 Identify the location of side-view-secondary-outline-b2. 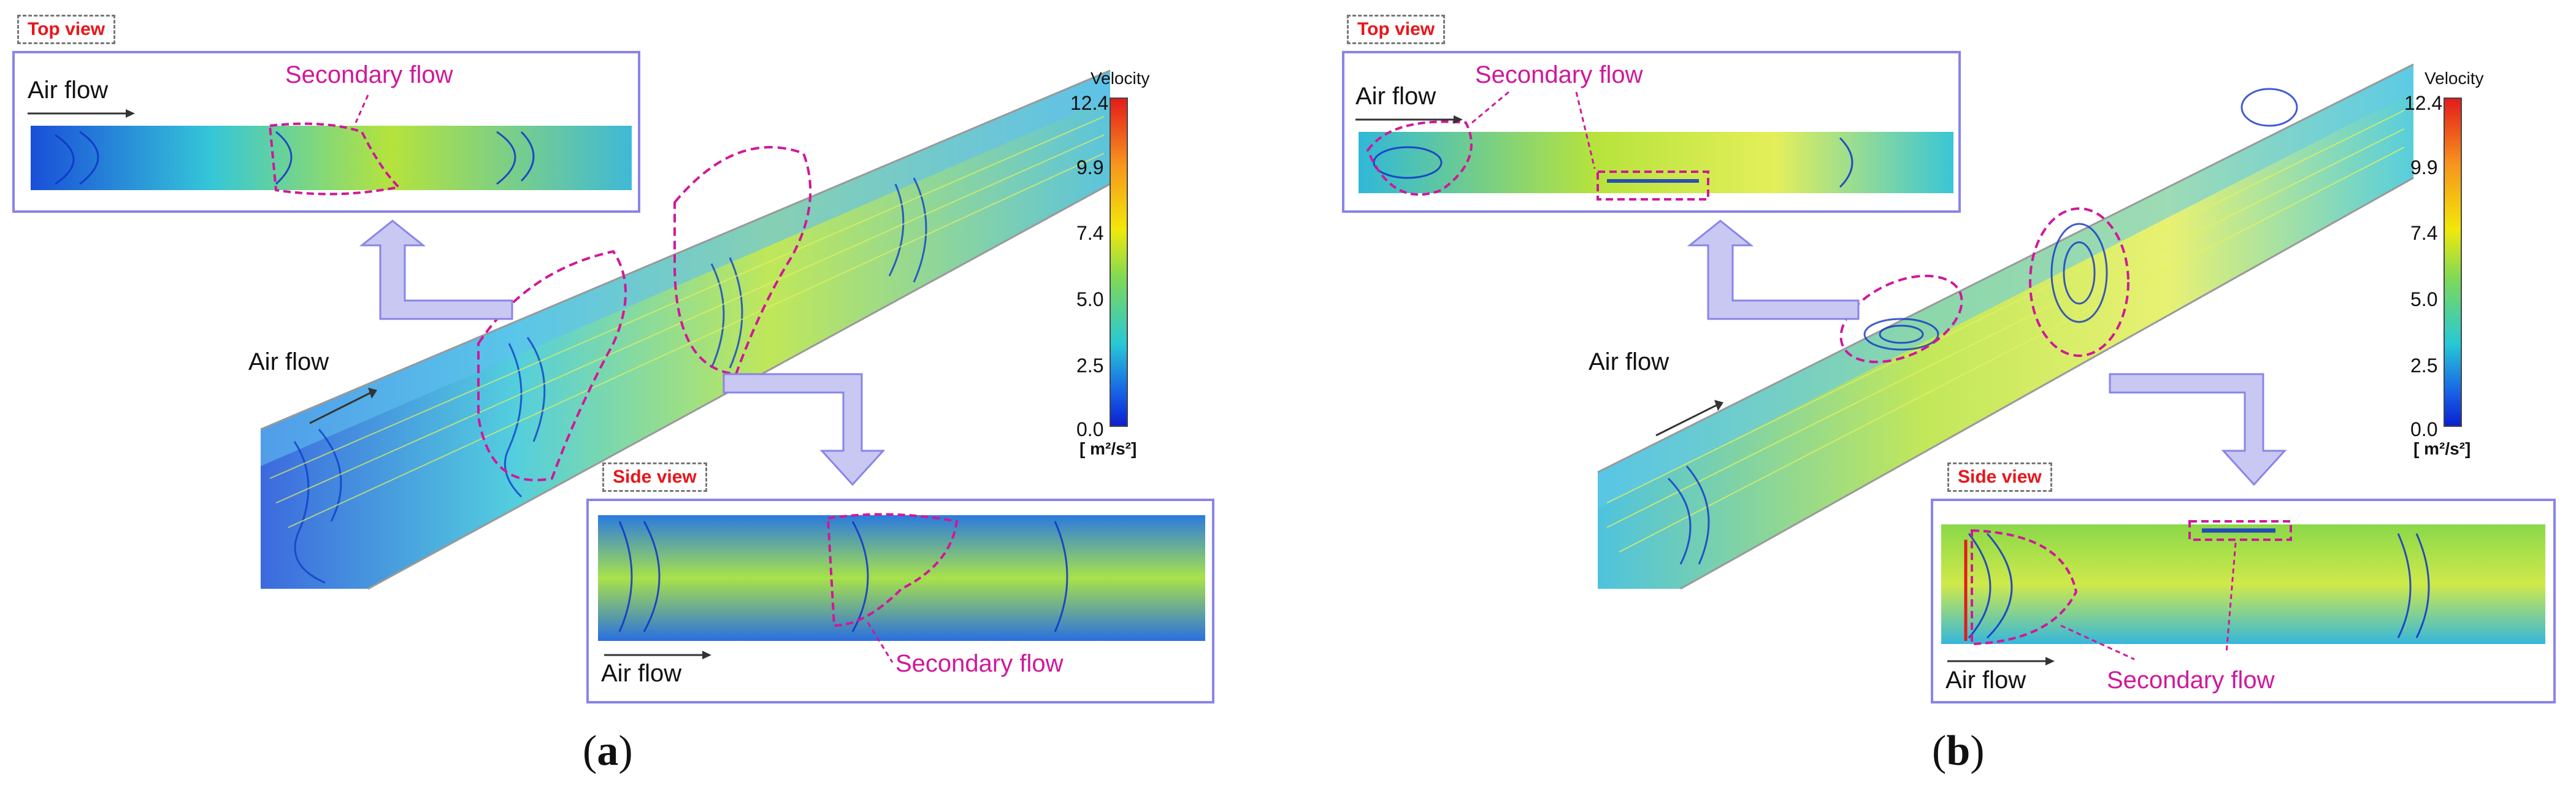
(2240, 530).